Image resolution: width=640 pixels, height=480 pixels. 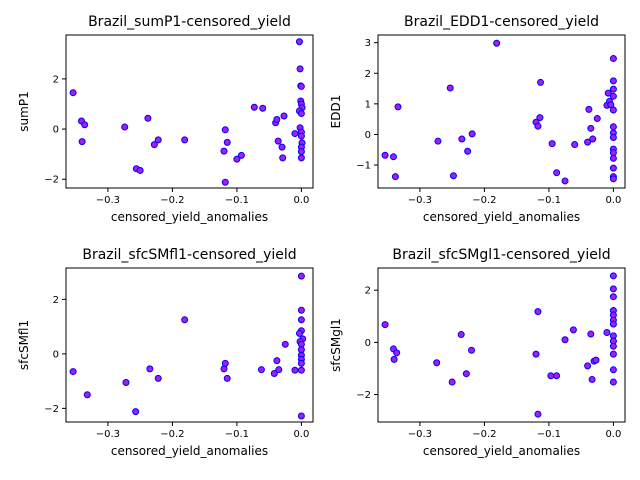 What do you see at coordinates (501, 22) in the screenshot?
I see `chart-title: Brazil_EDD1-censored_yield` at bounding box center [501, 22].